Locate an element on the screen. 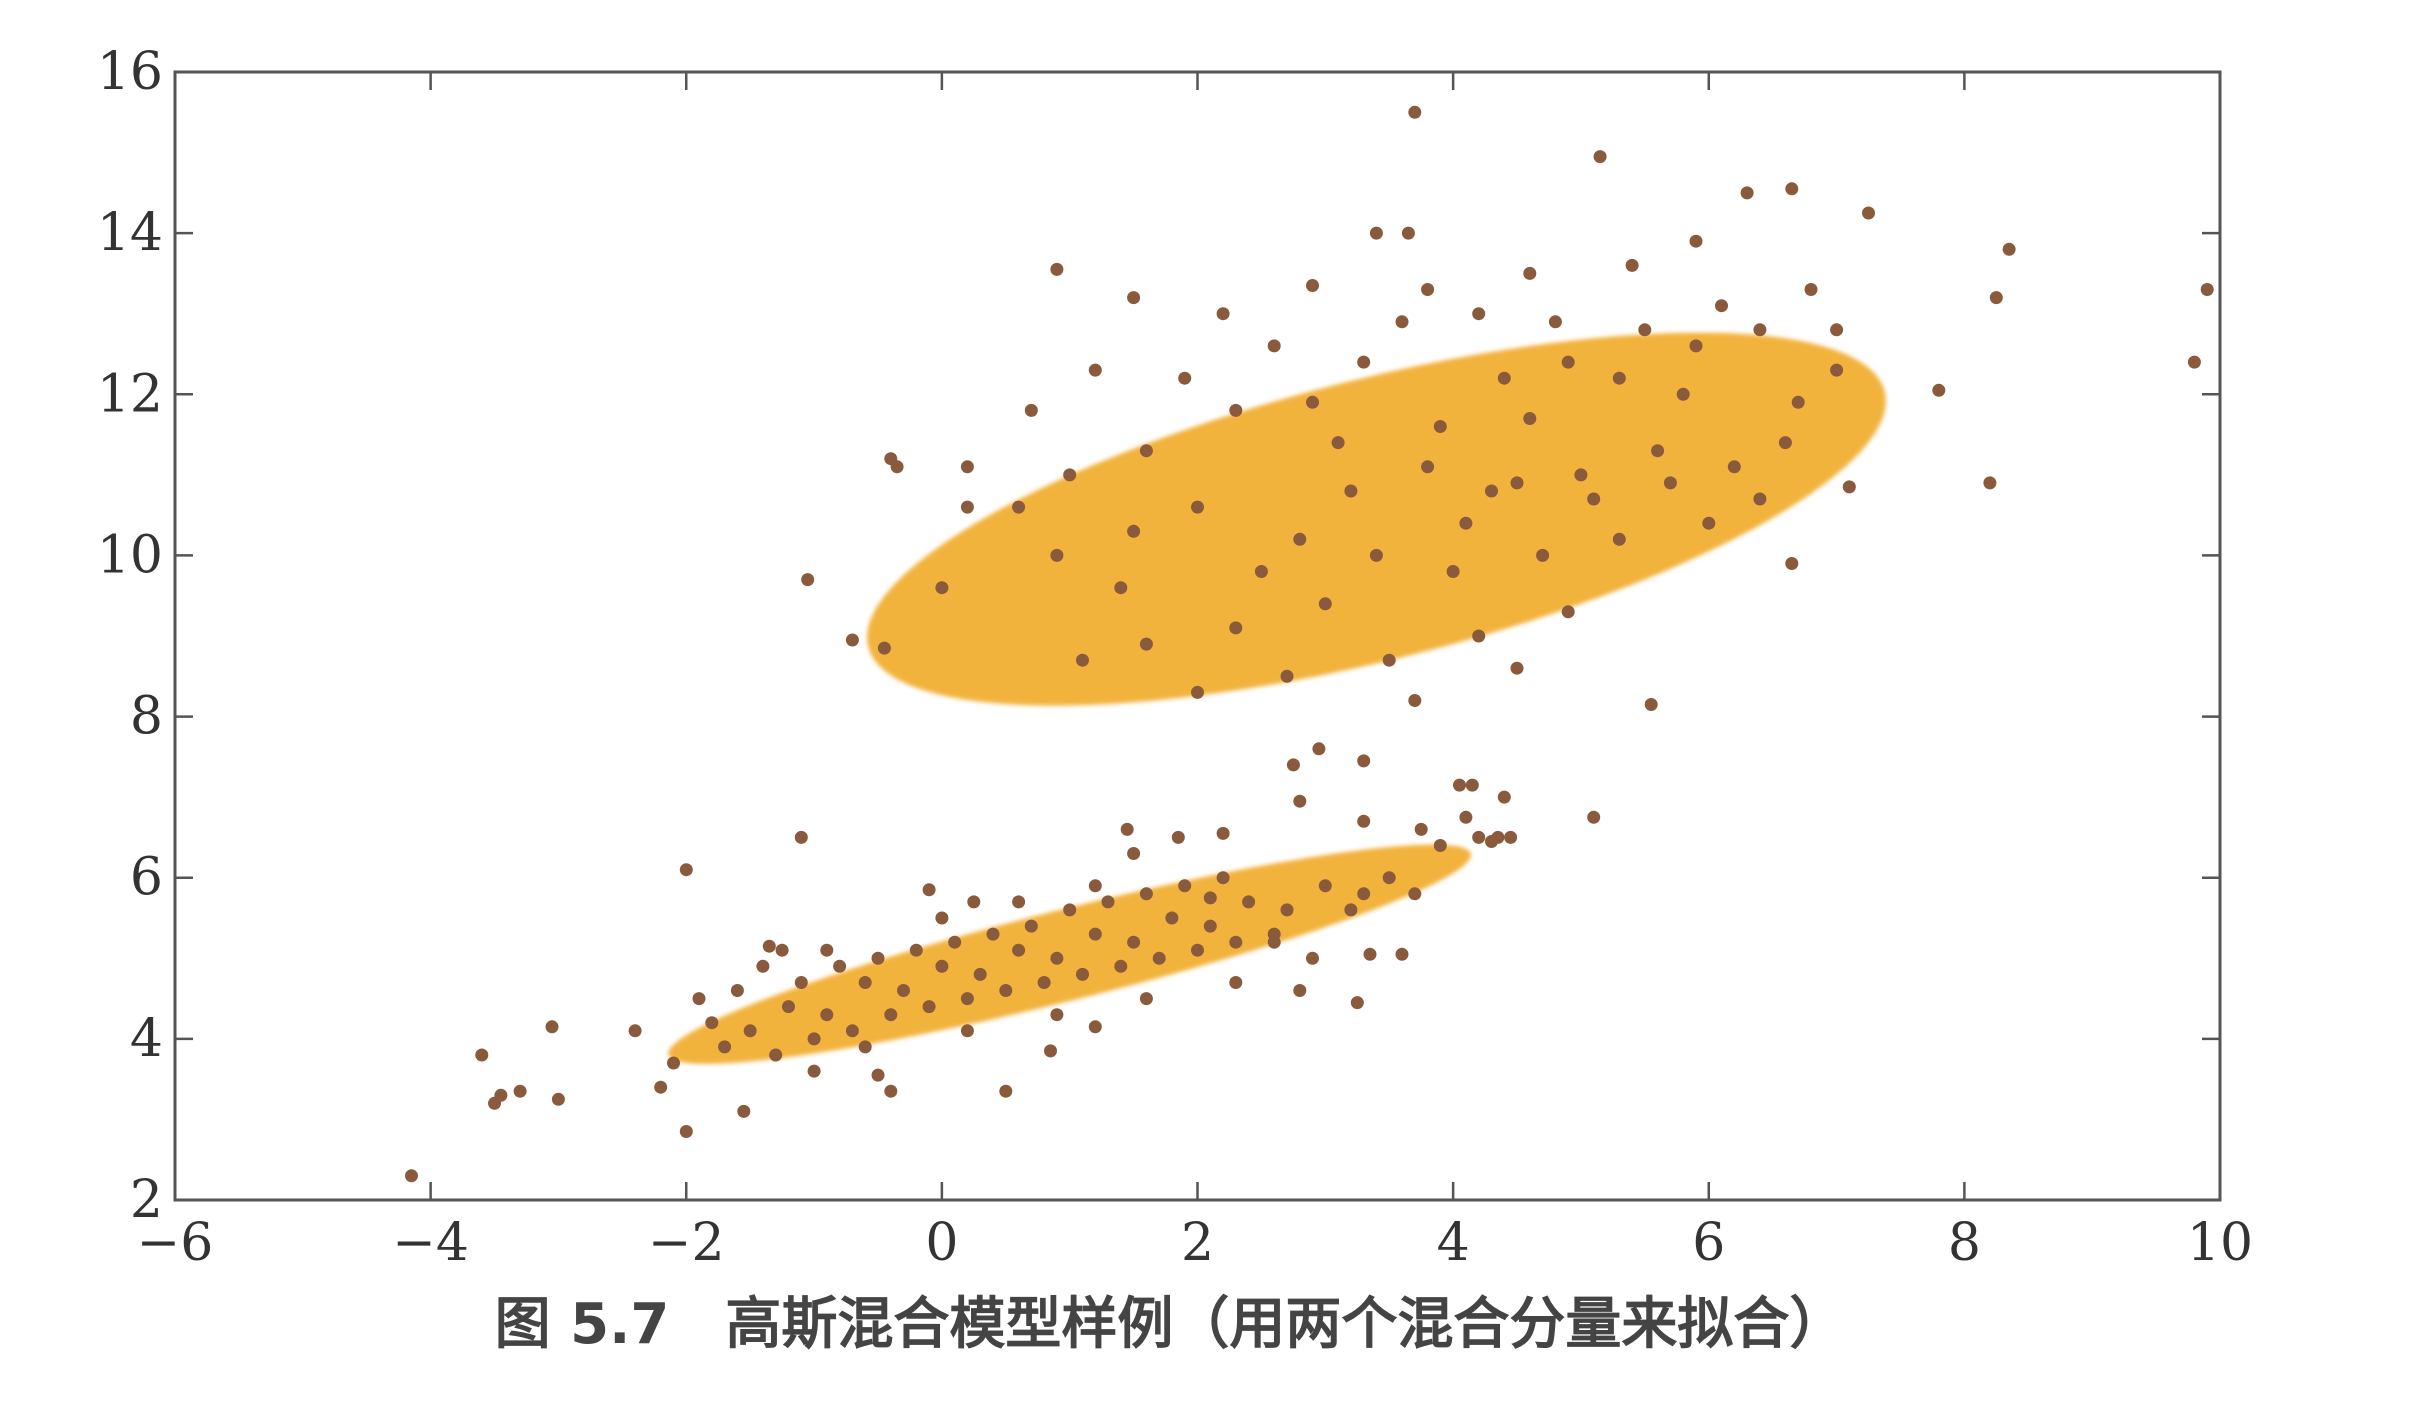 This screenshot has height=1424, width=2416. y-tick-label: 12 is located at coordinates (130, 394).